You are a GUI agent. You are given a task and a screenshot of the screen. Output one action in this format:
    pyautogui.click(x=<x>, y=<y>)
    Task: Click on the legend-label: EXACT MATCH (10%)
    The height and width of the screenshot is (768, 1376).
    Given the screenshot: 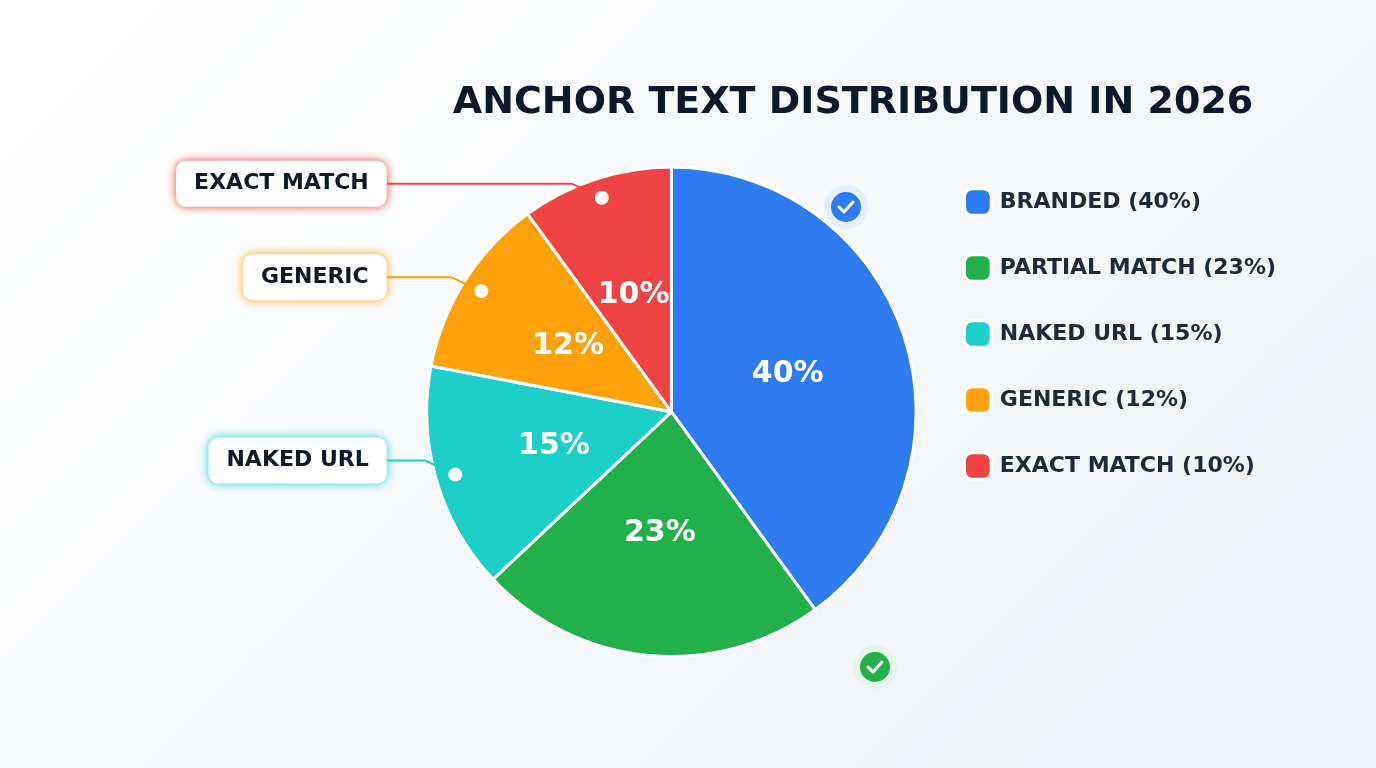 What is the action you would take?
    pyautogui.click(x=1127, y=464)
    